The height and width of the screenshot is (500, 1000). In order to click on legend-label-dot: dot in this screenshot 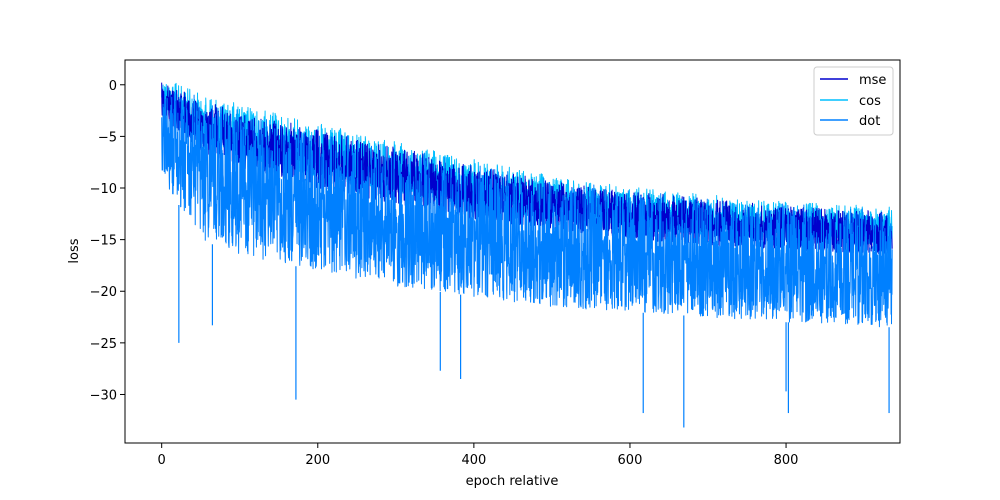, I will do `click(869, 121)`.